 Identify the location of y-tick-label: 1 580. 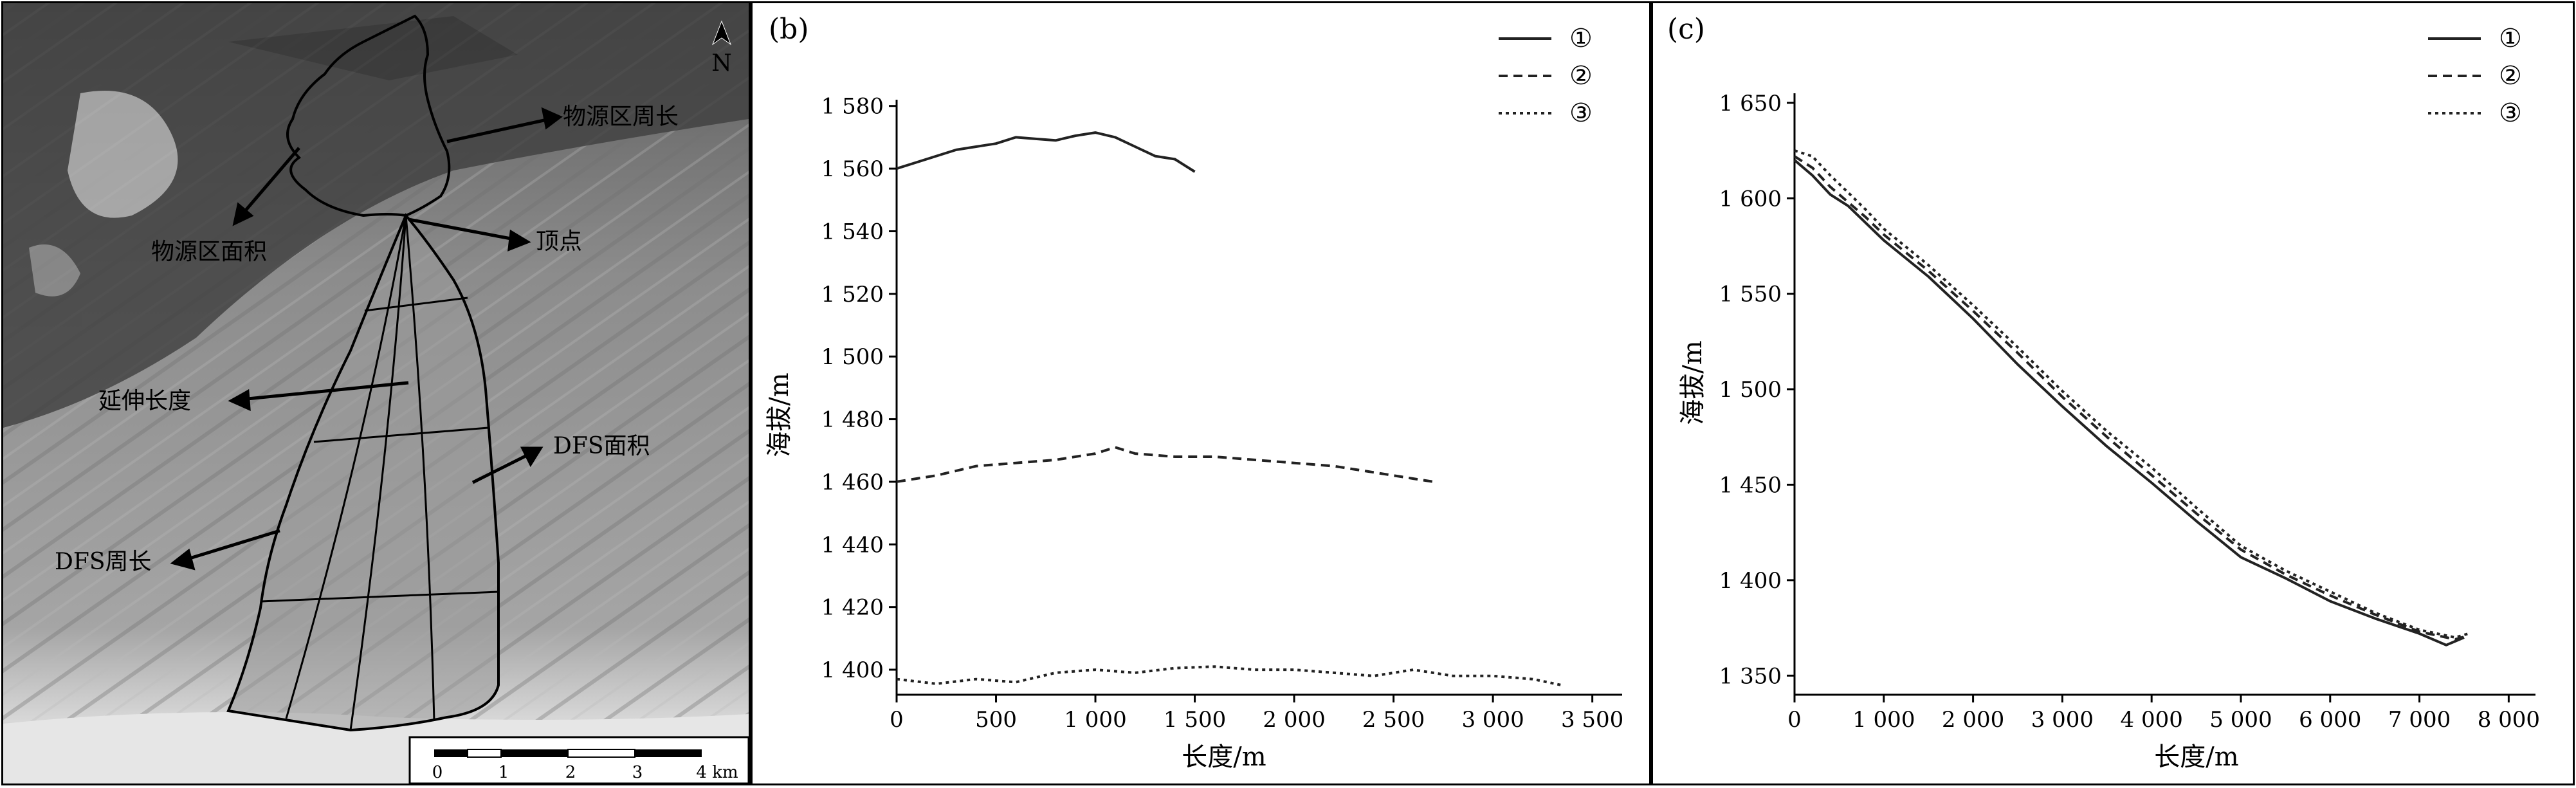
(852, 107).